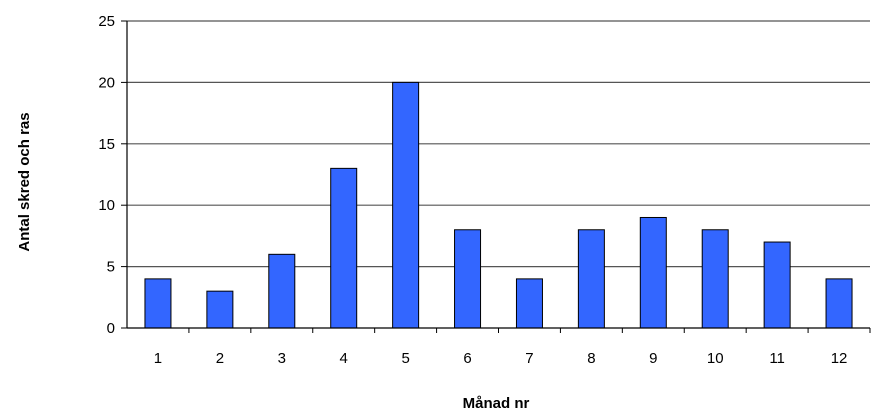 The image size is (876, 414). What do you see at coordinates (777, 358) in the screenshot?
I see `x-tick-label: 11` at bounding box center [777, 358].